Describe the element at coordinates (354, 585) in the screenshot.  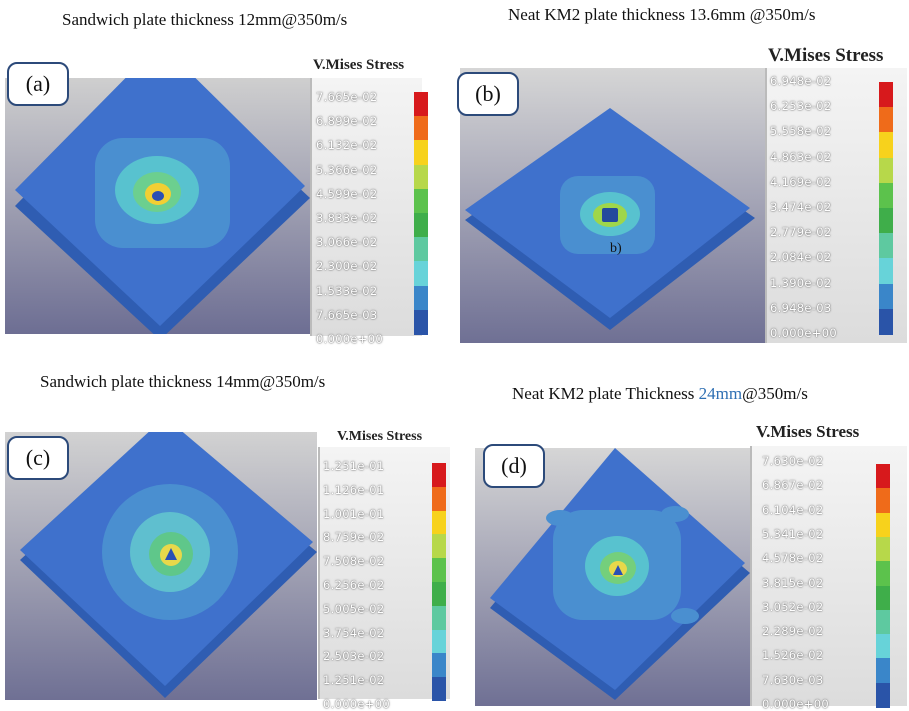
I see `legend-value: 6.256e-02` at that location.